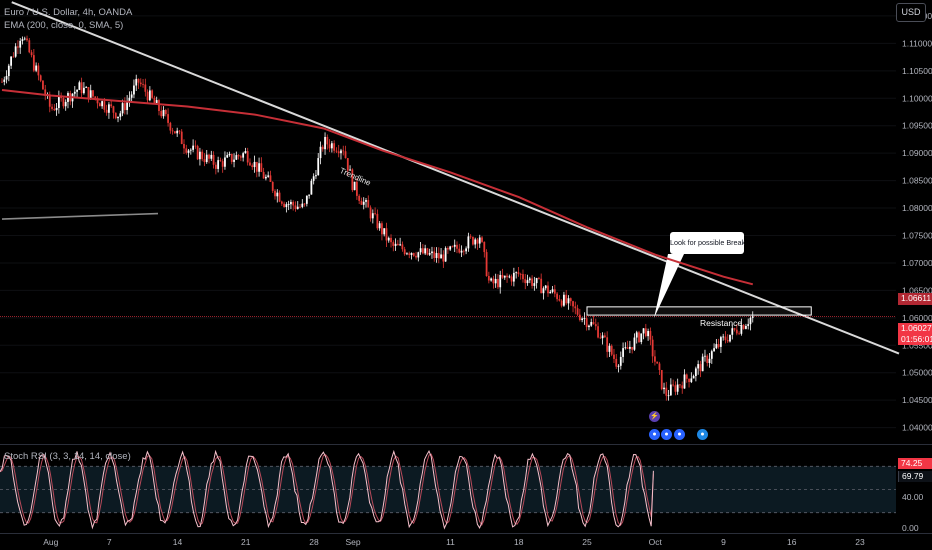 This screenshot has width=932, height=550. Describe the element at coordinates (917, 290) in the screenshot. I see `price-tick: 1.06500` at that location.